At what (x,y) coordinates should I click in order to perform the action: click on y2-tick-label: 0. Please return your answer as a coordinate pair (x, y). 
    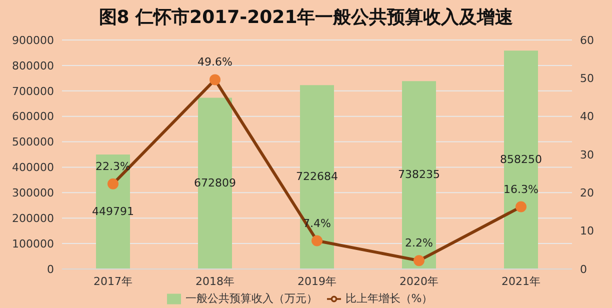
    Looking at the image, I should click on (583, 269).